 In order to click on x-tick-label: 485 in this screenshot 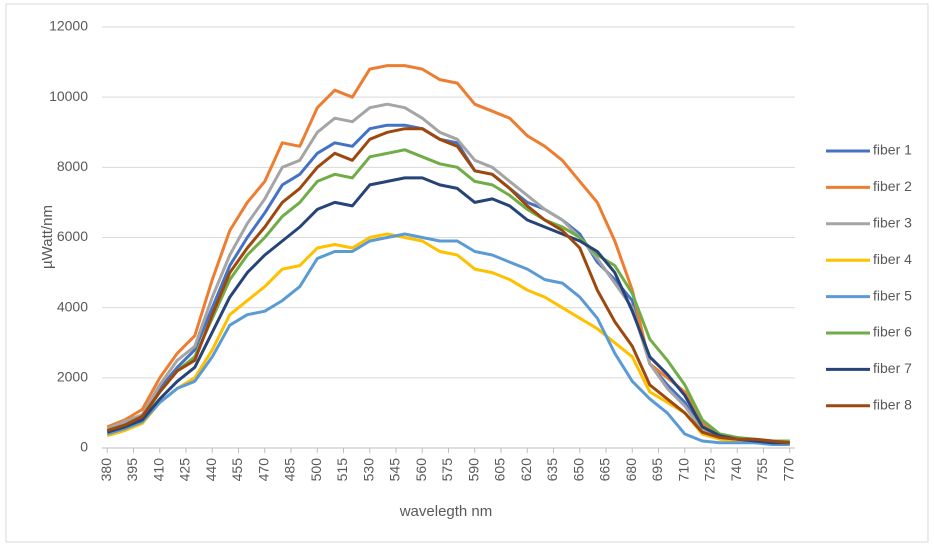, I will do `click(290, 470)`.